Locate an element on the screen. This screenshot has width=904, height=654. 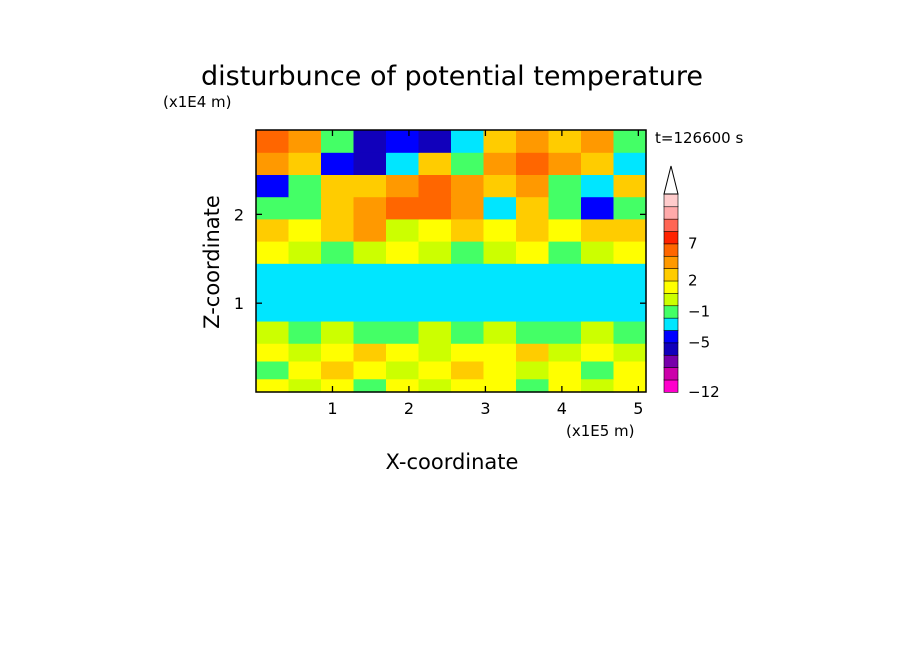
colorbar-label: 2 is located at coordinates (693, 281).